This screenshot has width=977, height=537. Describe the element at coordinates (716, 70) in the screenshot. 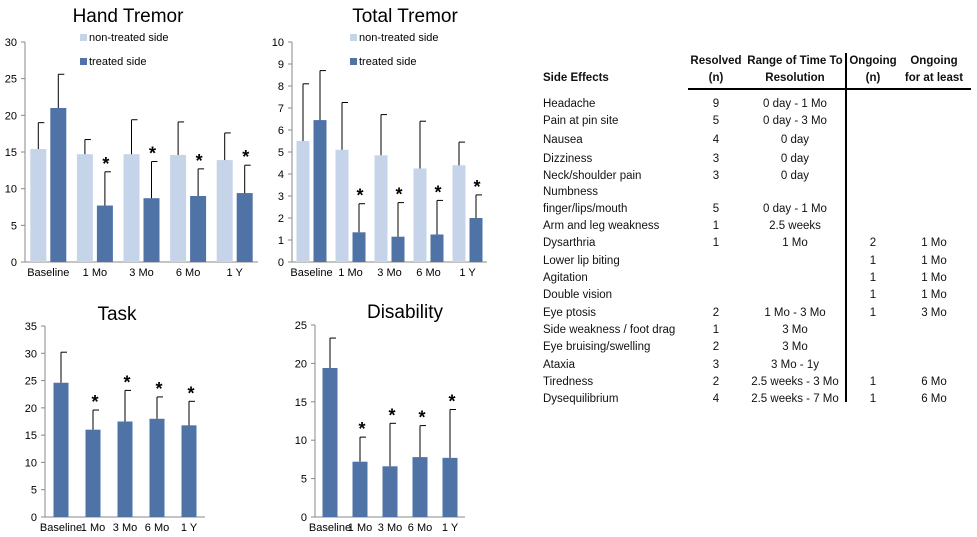

I see `header-resolved: Resolved (n)` at that location.